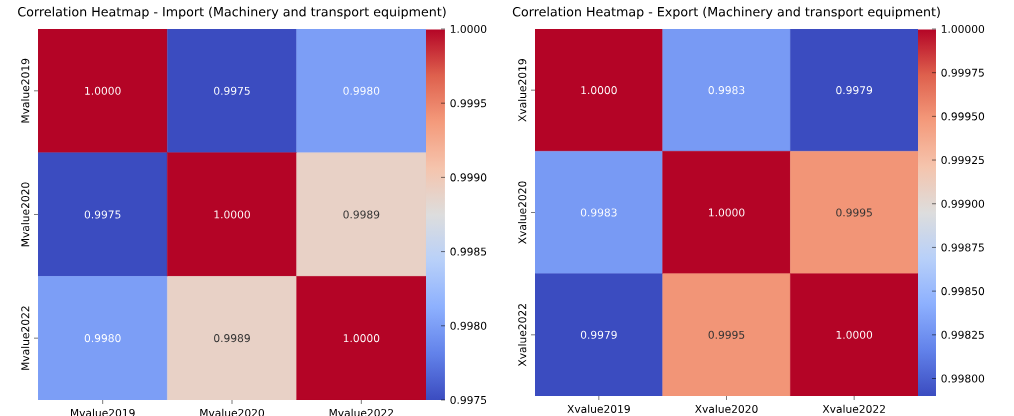  What do you see at coordinates (726, 12) in the screenshot?
I see `chart-title: Correlation Heatmap - Export (Machinery and transport equipment)` at bounding box center [726, 12].